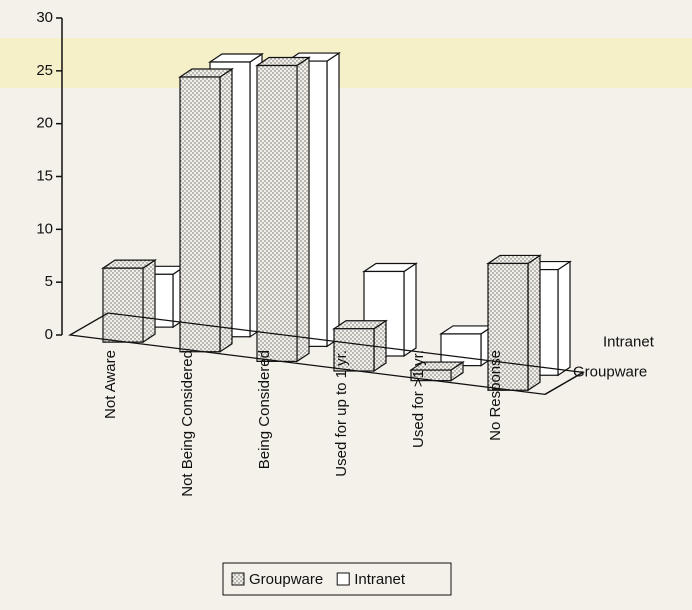  What do you see at coordinates (44, 123) in the screenshot?
I see `y-tick-label: 20` at bounding box center [44, 123].